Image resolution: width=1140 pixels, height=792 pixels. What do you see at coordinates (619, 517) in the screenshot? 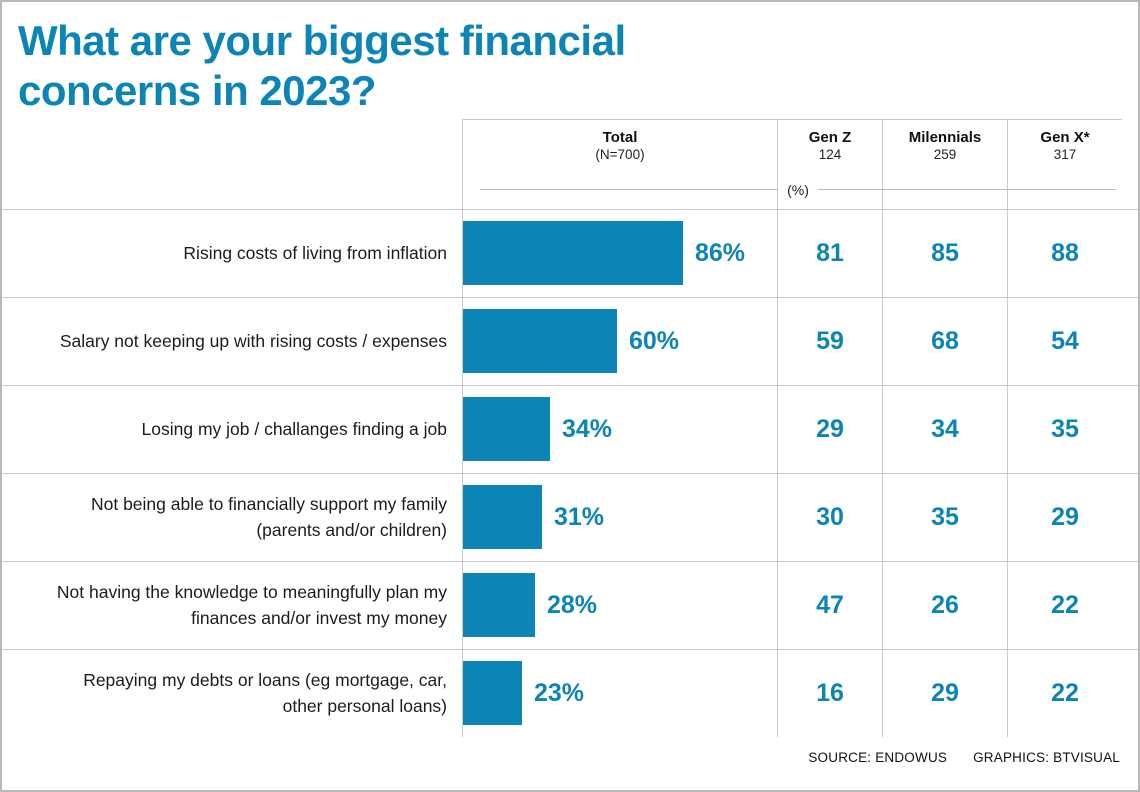
I see `total-bar-cell: 31%` at bounding box center [619, 517].